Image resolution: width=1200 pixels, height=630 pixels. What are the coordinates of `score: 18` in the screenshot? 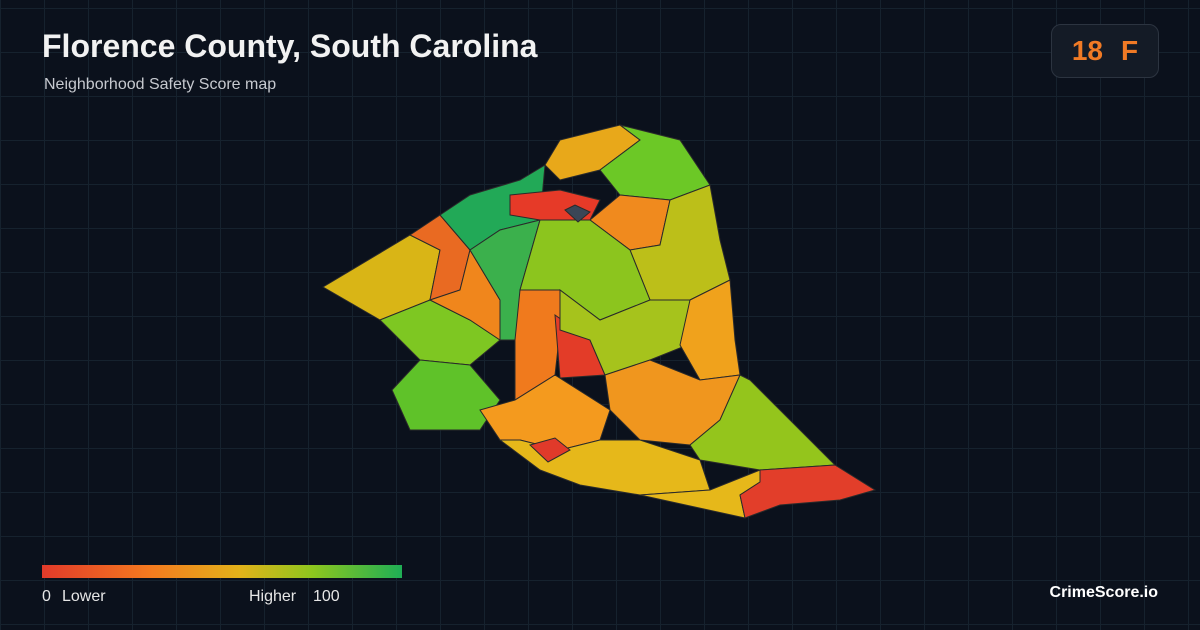 It's located at (1087, 50).